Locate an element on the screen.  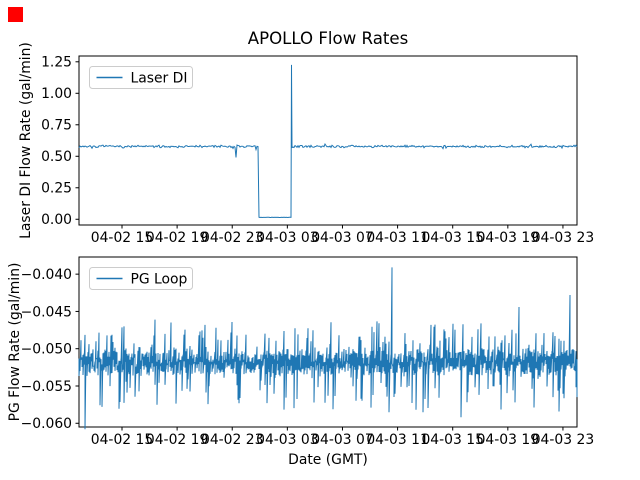
y-tick-label: −0.060 is located at coordinates (46, 424).